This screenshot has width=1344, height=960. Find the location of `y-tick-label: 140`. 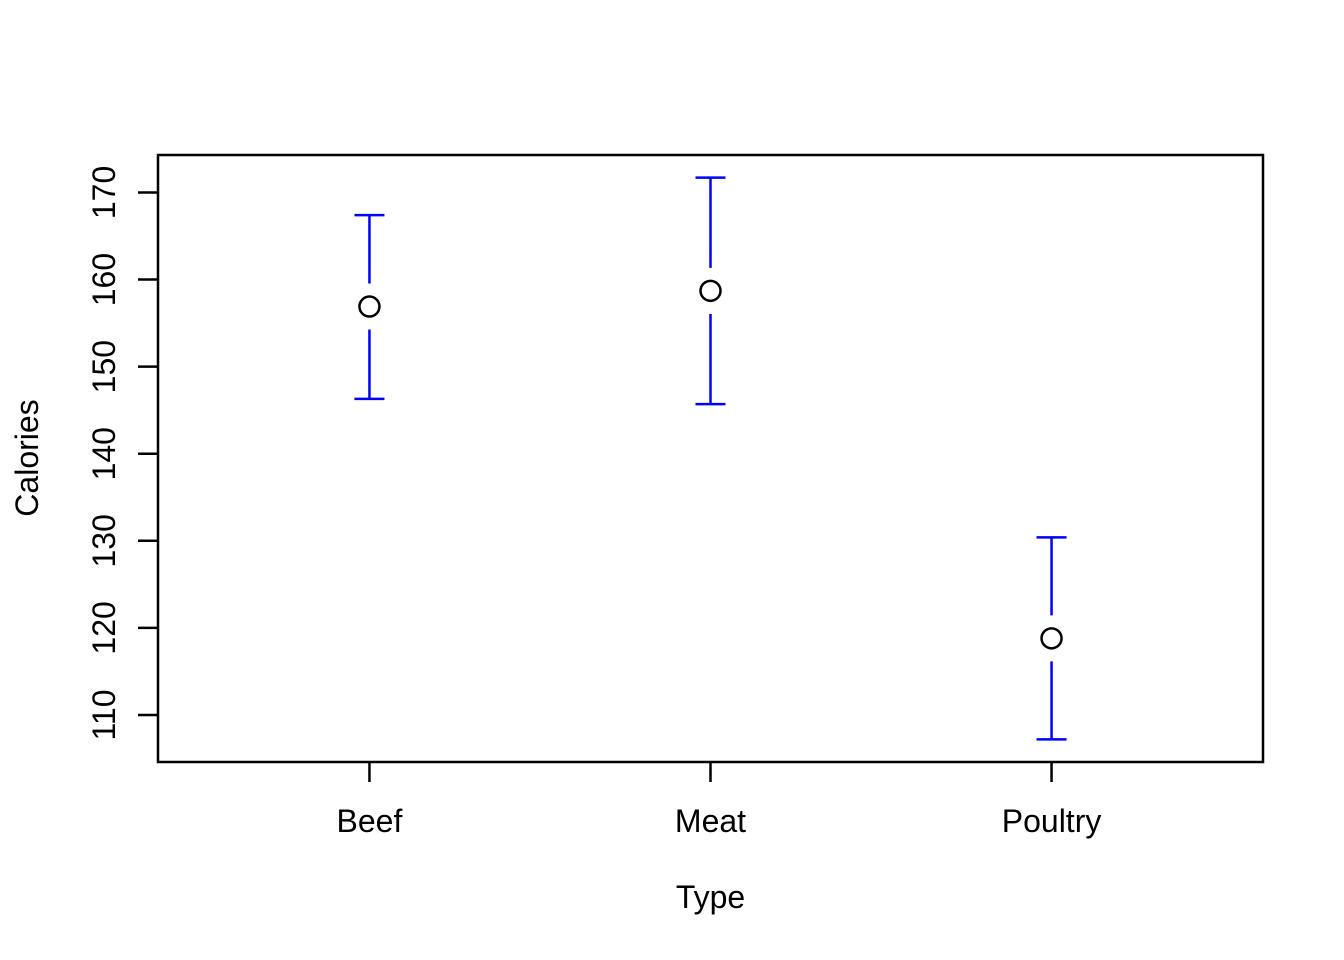

y-tick-label: 140 is located at coordinates (104, 453).